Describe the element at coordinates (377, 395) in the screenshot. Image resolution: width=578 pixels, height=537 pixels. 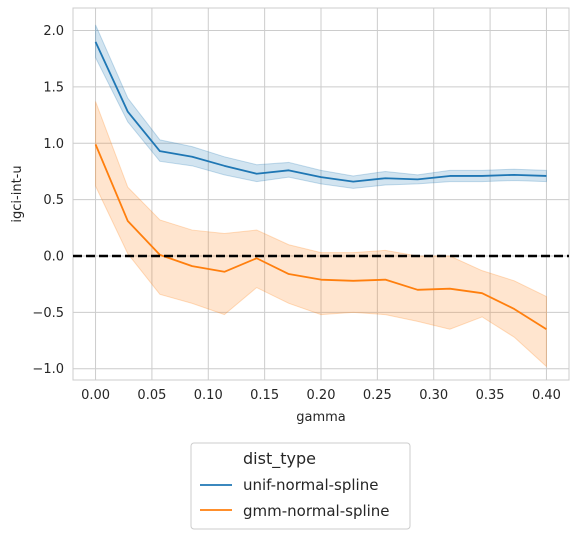
I see `x-tick-label: 0.25` at that location.